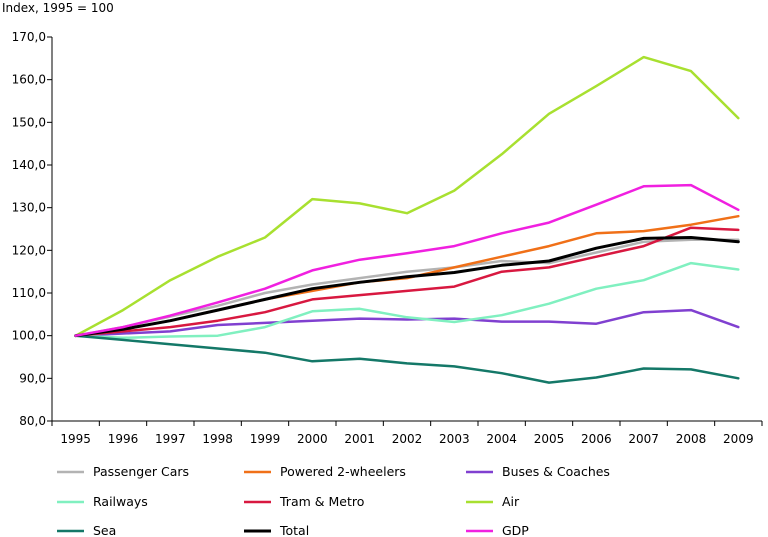  I want to click on x-tick-label: 2004, so click(501, 439).